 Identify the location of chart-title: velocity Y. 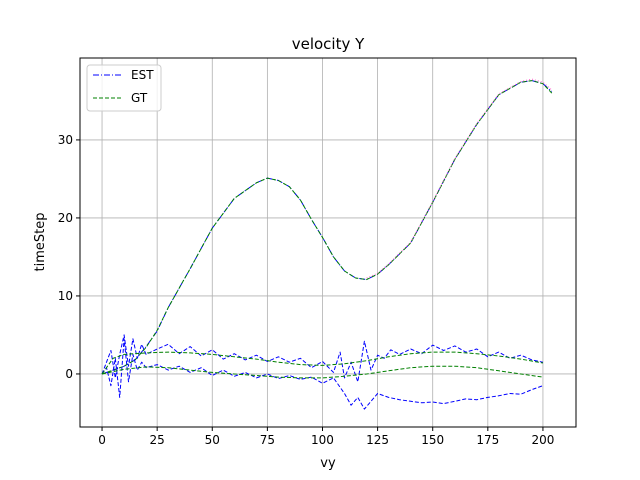
(328, 44).